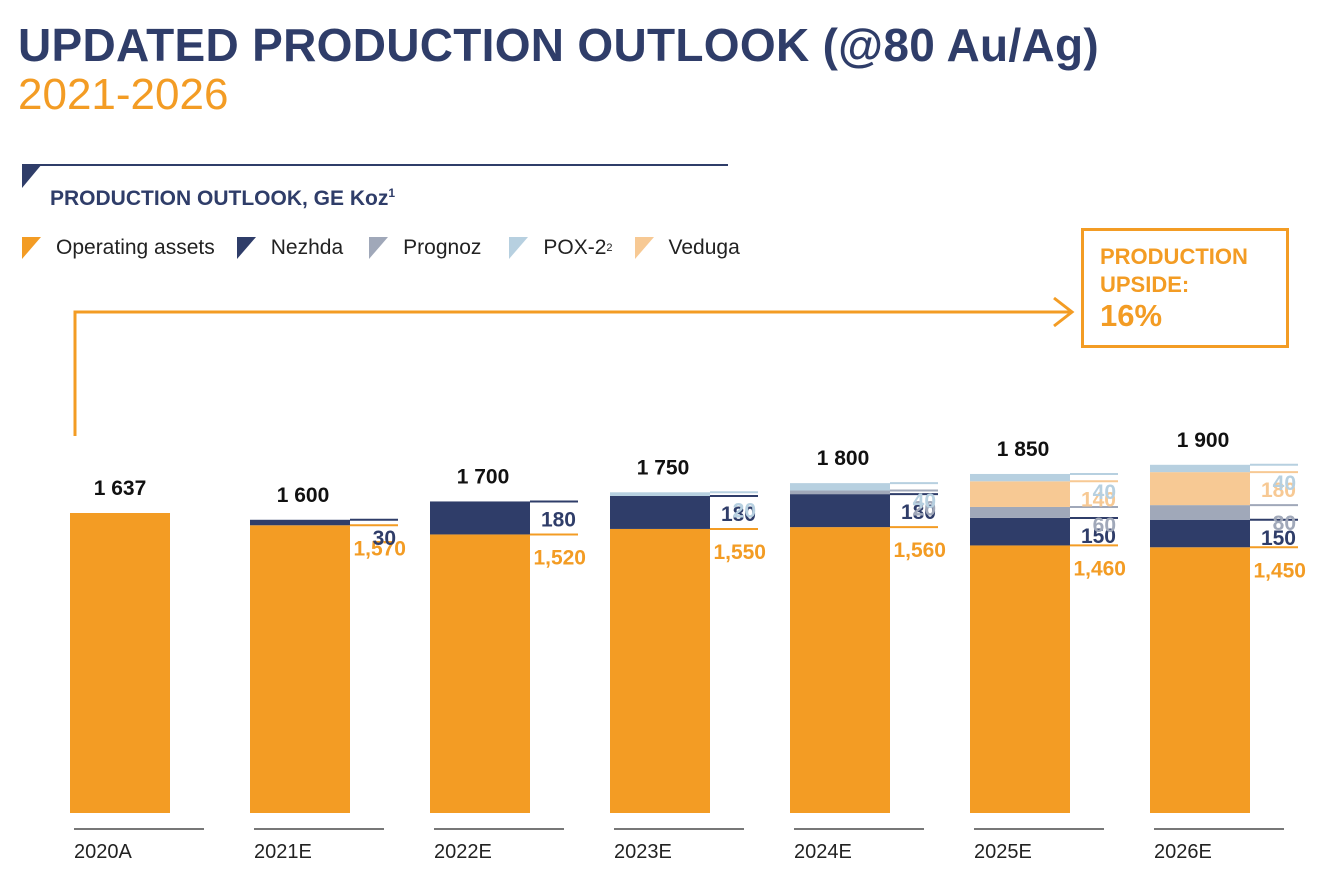 The width and height of the screenshot is (1338, 891). Describe the element at coordinates (1284, 523) in the screenshot. I see `segment-value-label: 80` at that location.